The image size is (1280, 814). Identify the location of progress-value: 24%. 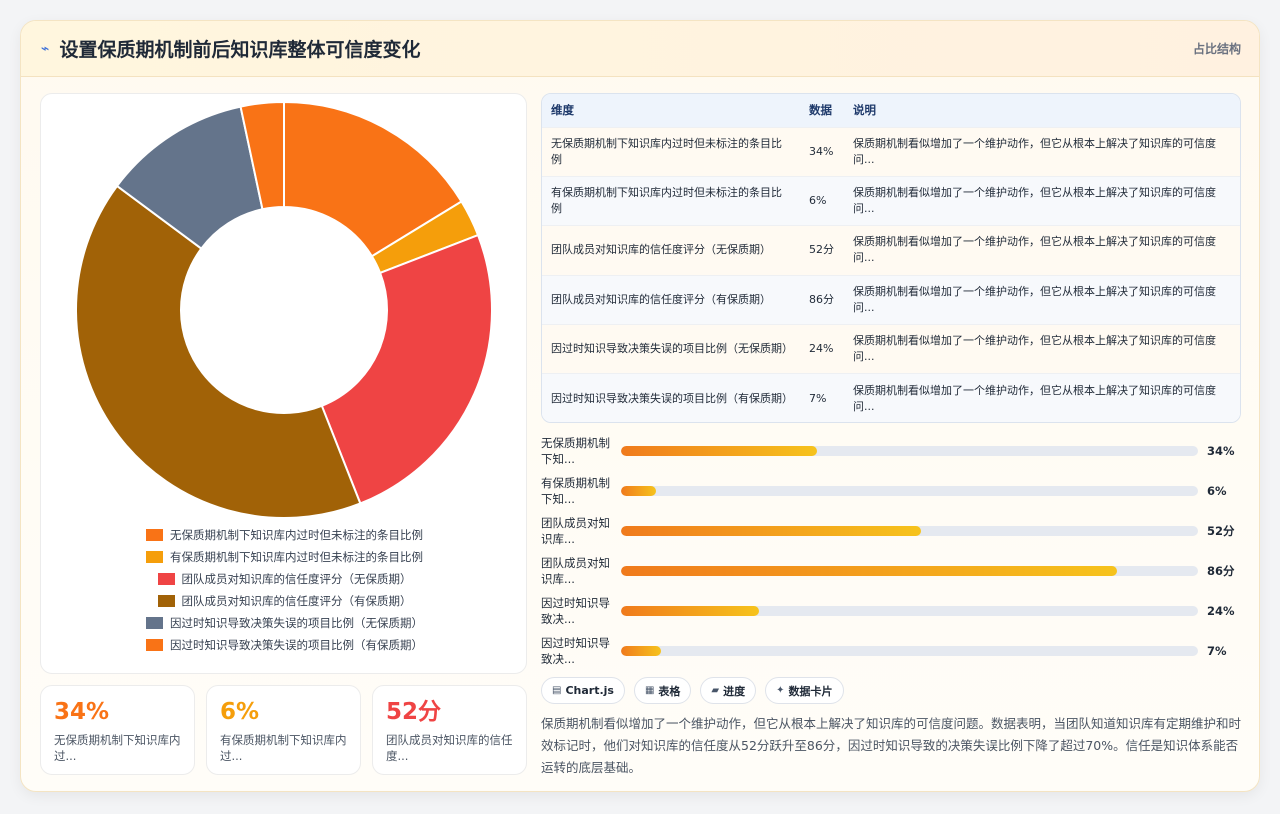
(1221, 611).